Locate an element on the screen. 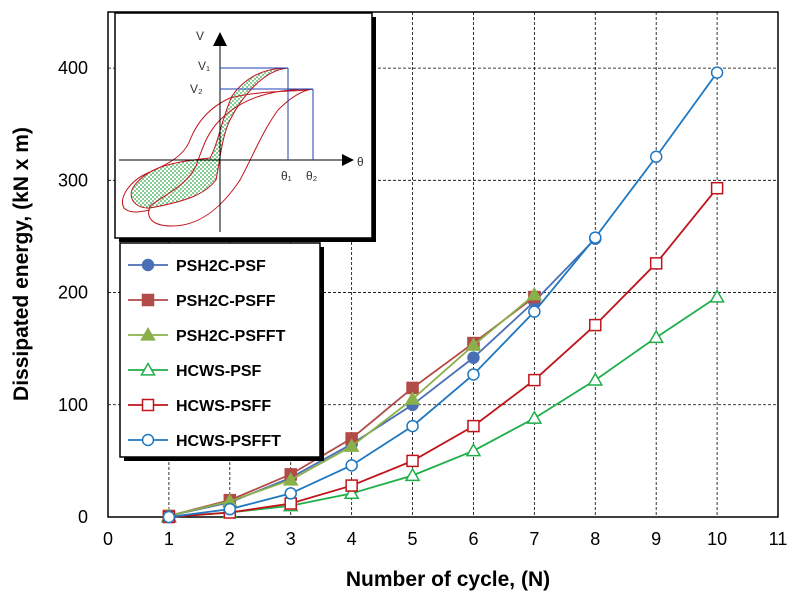 This screenshot has height=599, width=793. legend-item: PSH2C-PSF is located at coordinates (197, 266).